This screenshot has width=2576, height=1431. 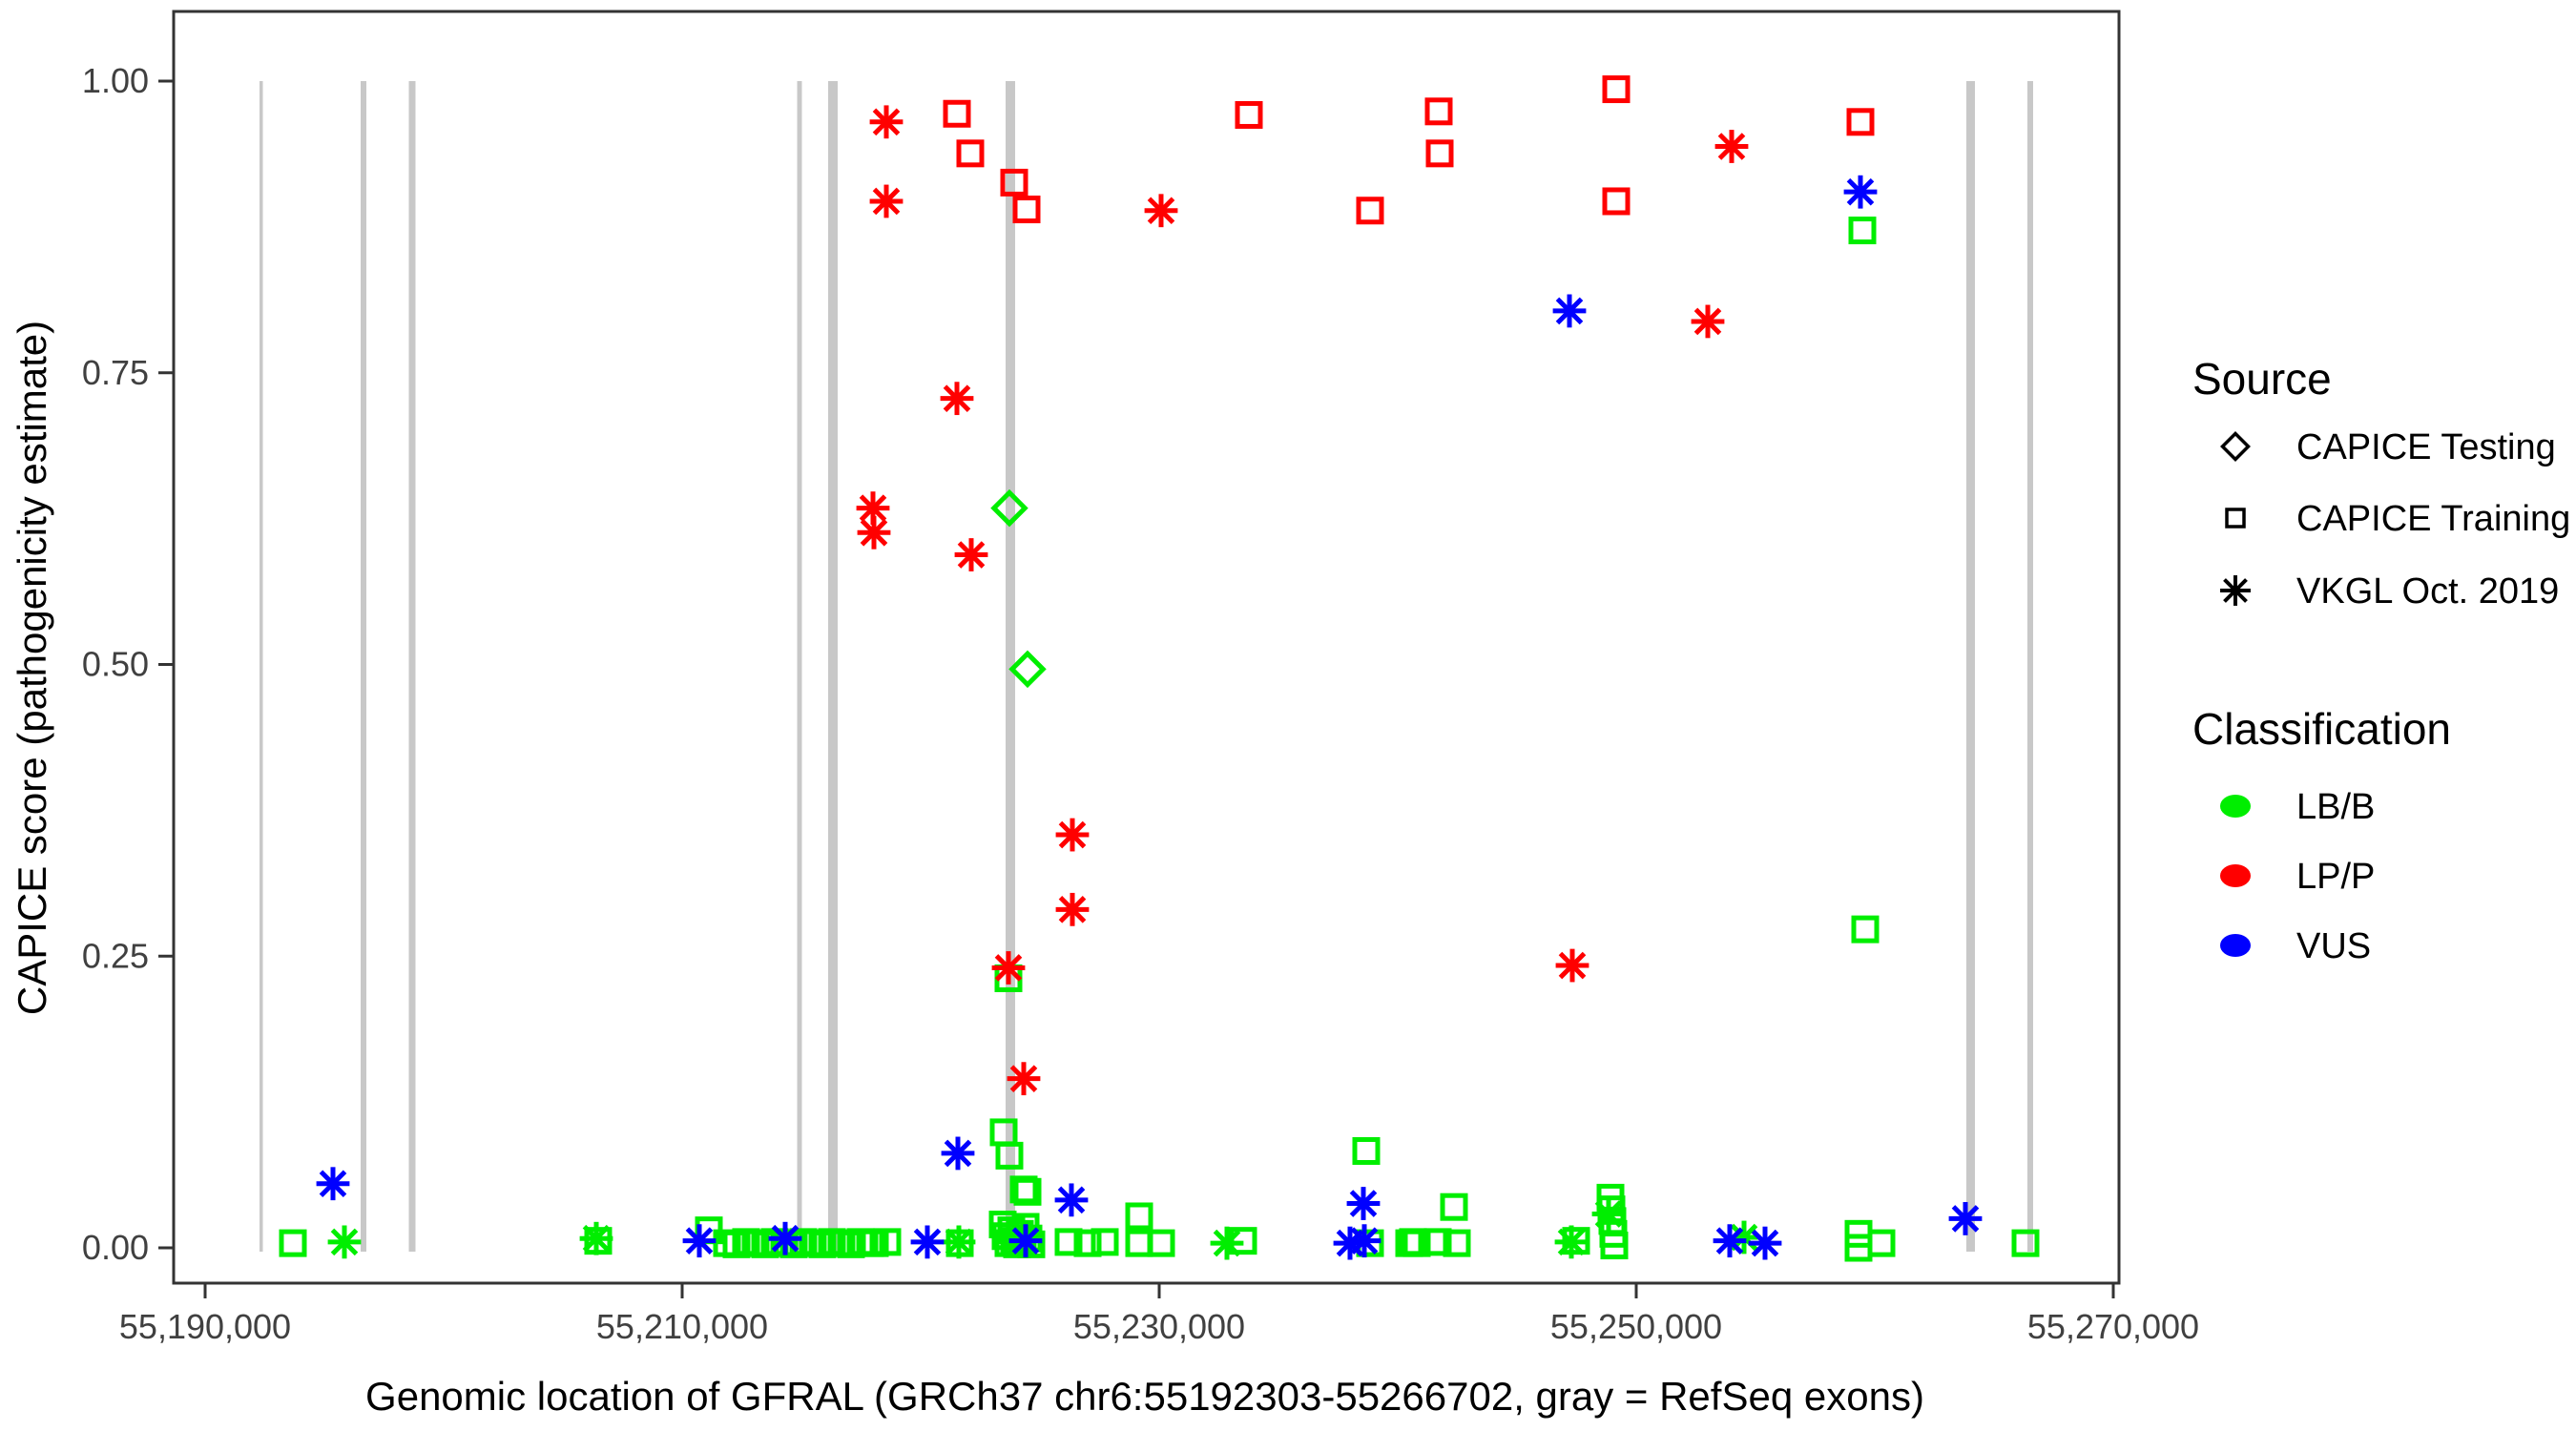 I want to click on vus-dot-icon, so click(x=2235, y=945).